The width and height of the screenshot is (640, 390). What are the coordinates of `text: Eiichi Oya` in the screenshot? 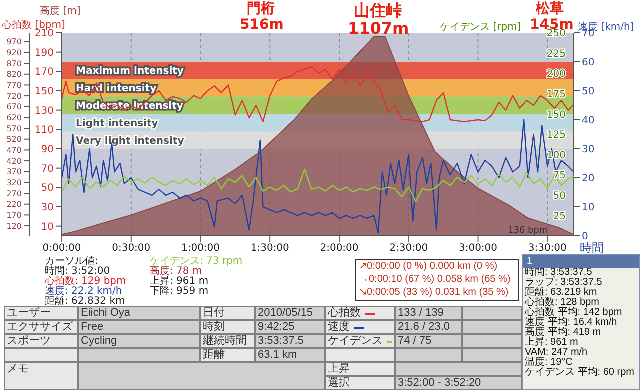 It's located at (106, 313).